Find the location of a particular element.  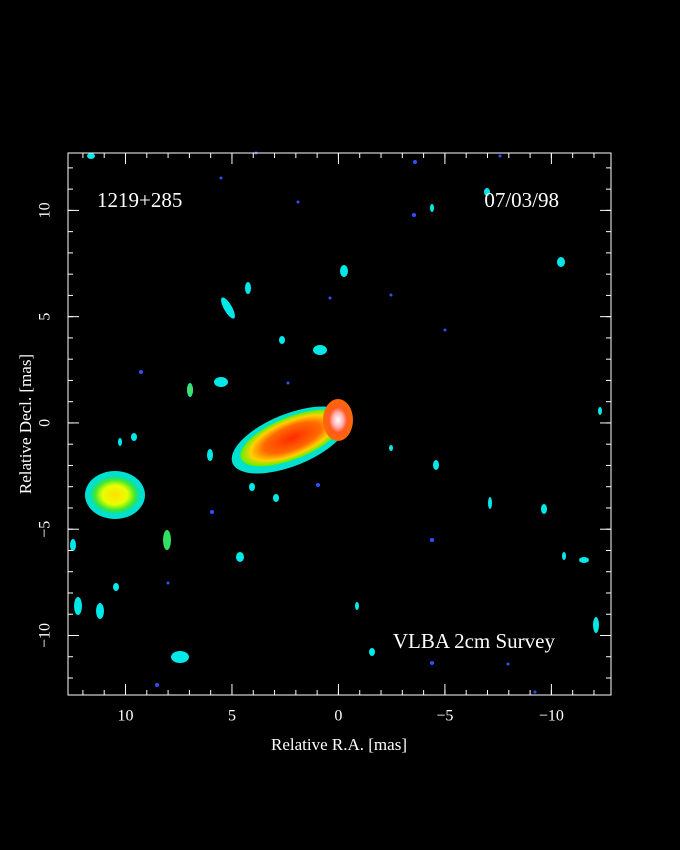

y-tick-label: −10 is located at coordinates (45, 635).